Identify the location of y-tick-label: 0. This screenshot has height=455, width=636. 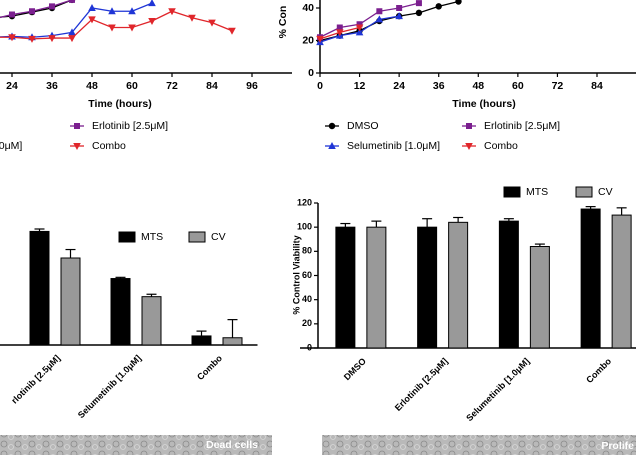
(311, 73).